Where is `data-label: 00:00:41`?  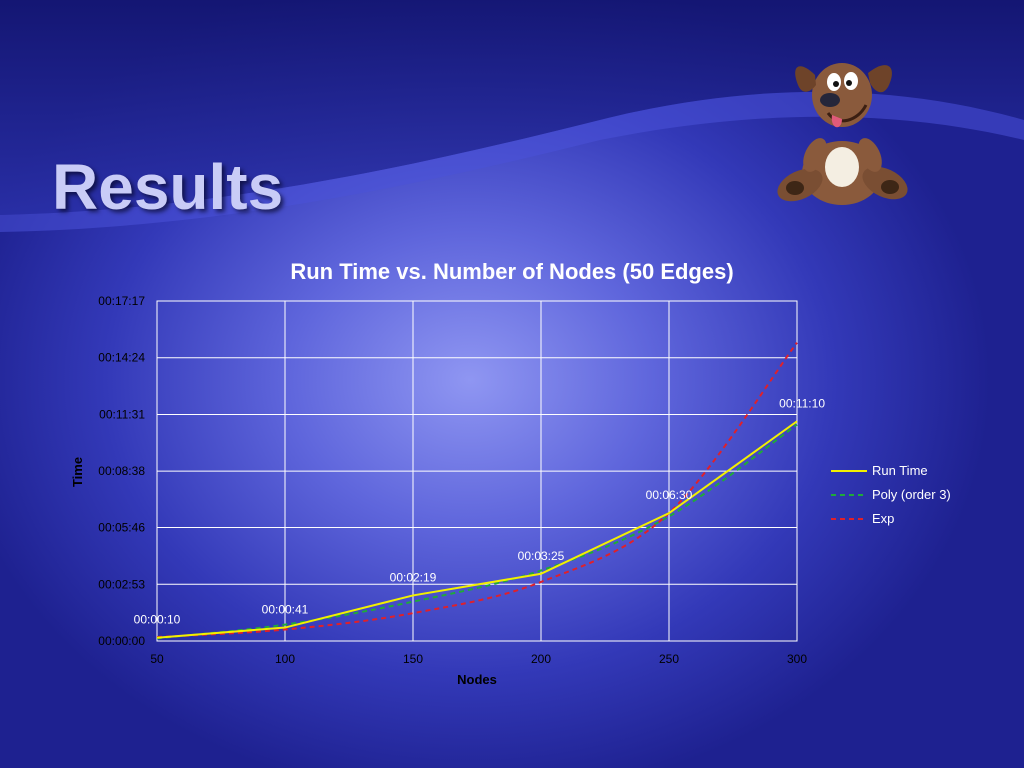 data-label: 00:00:41 is located at coordinates (285, 610).